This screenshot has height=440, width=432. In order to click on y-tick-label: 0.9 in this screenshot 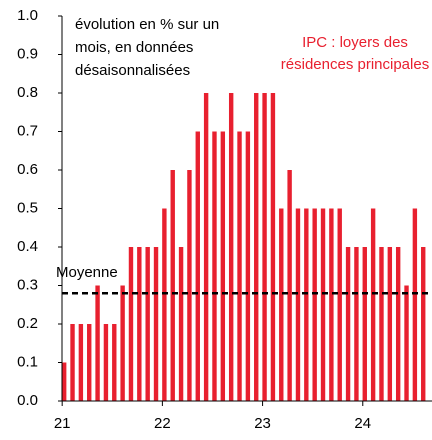, I will do `click(27, 53)`.